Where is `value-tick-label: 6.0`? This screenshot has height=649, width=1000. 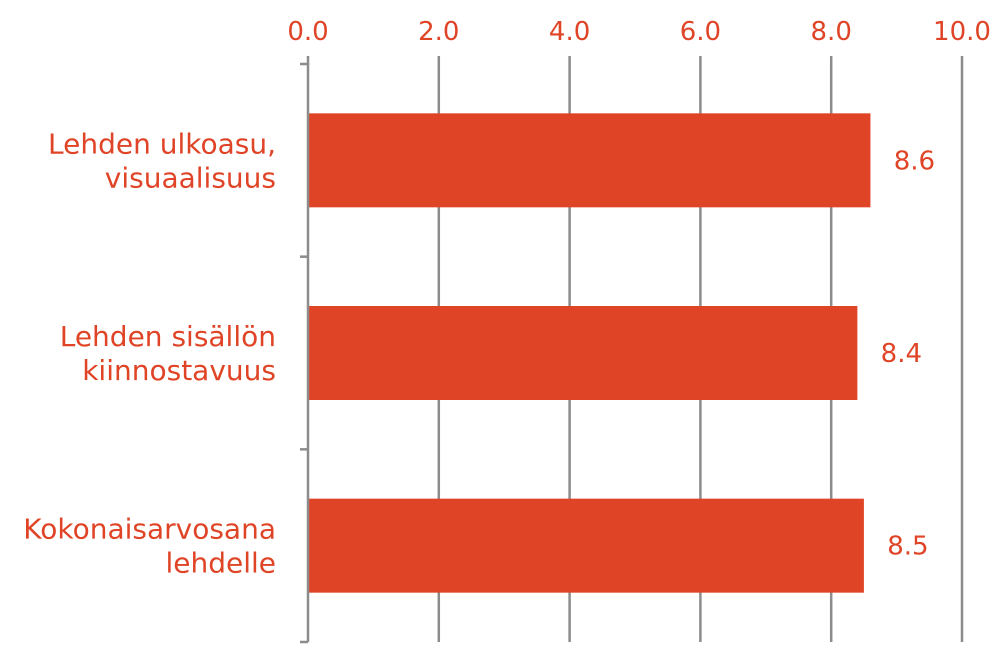 value-tick-label: 6.0 is located at coordinates (700, 32).